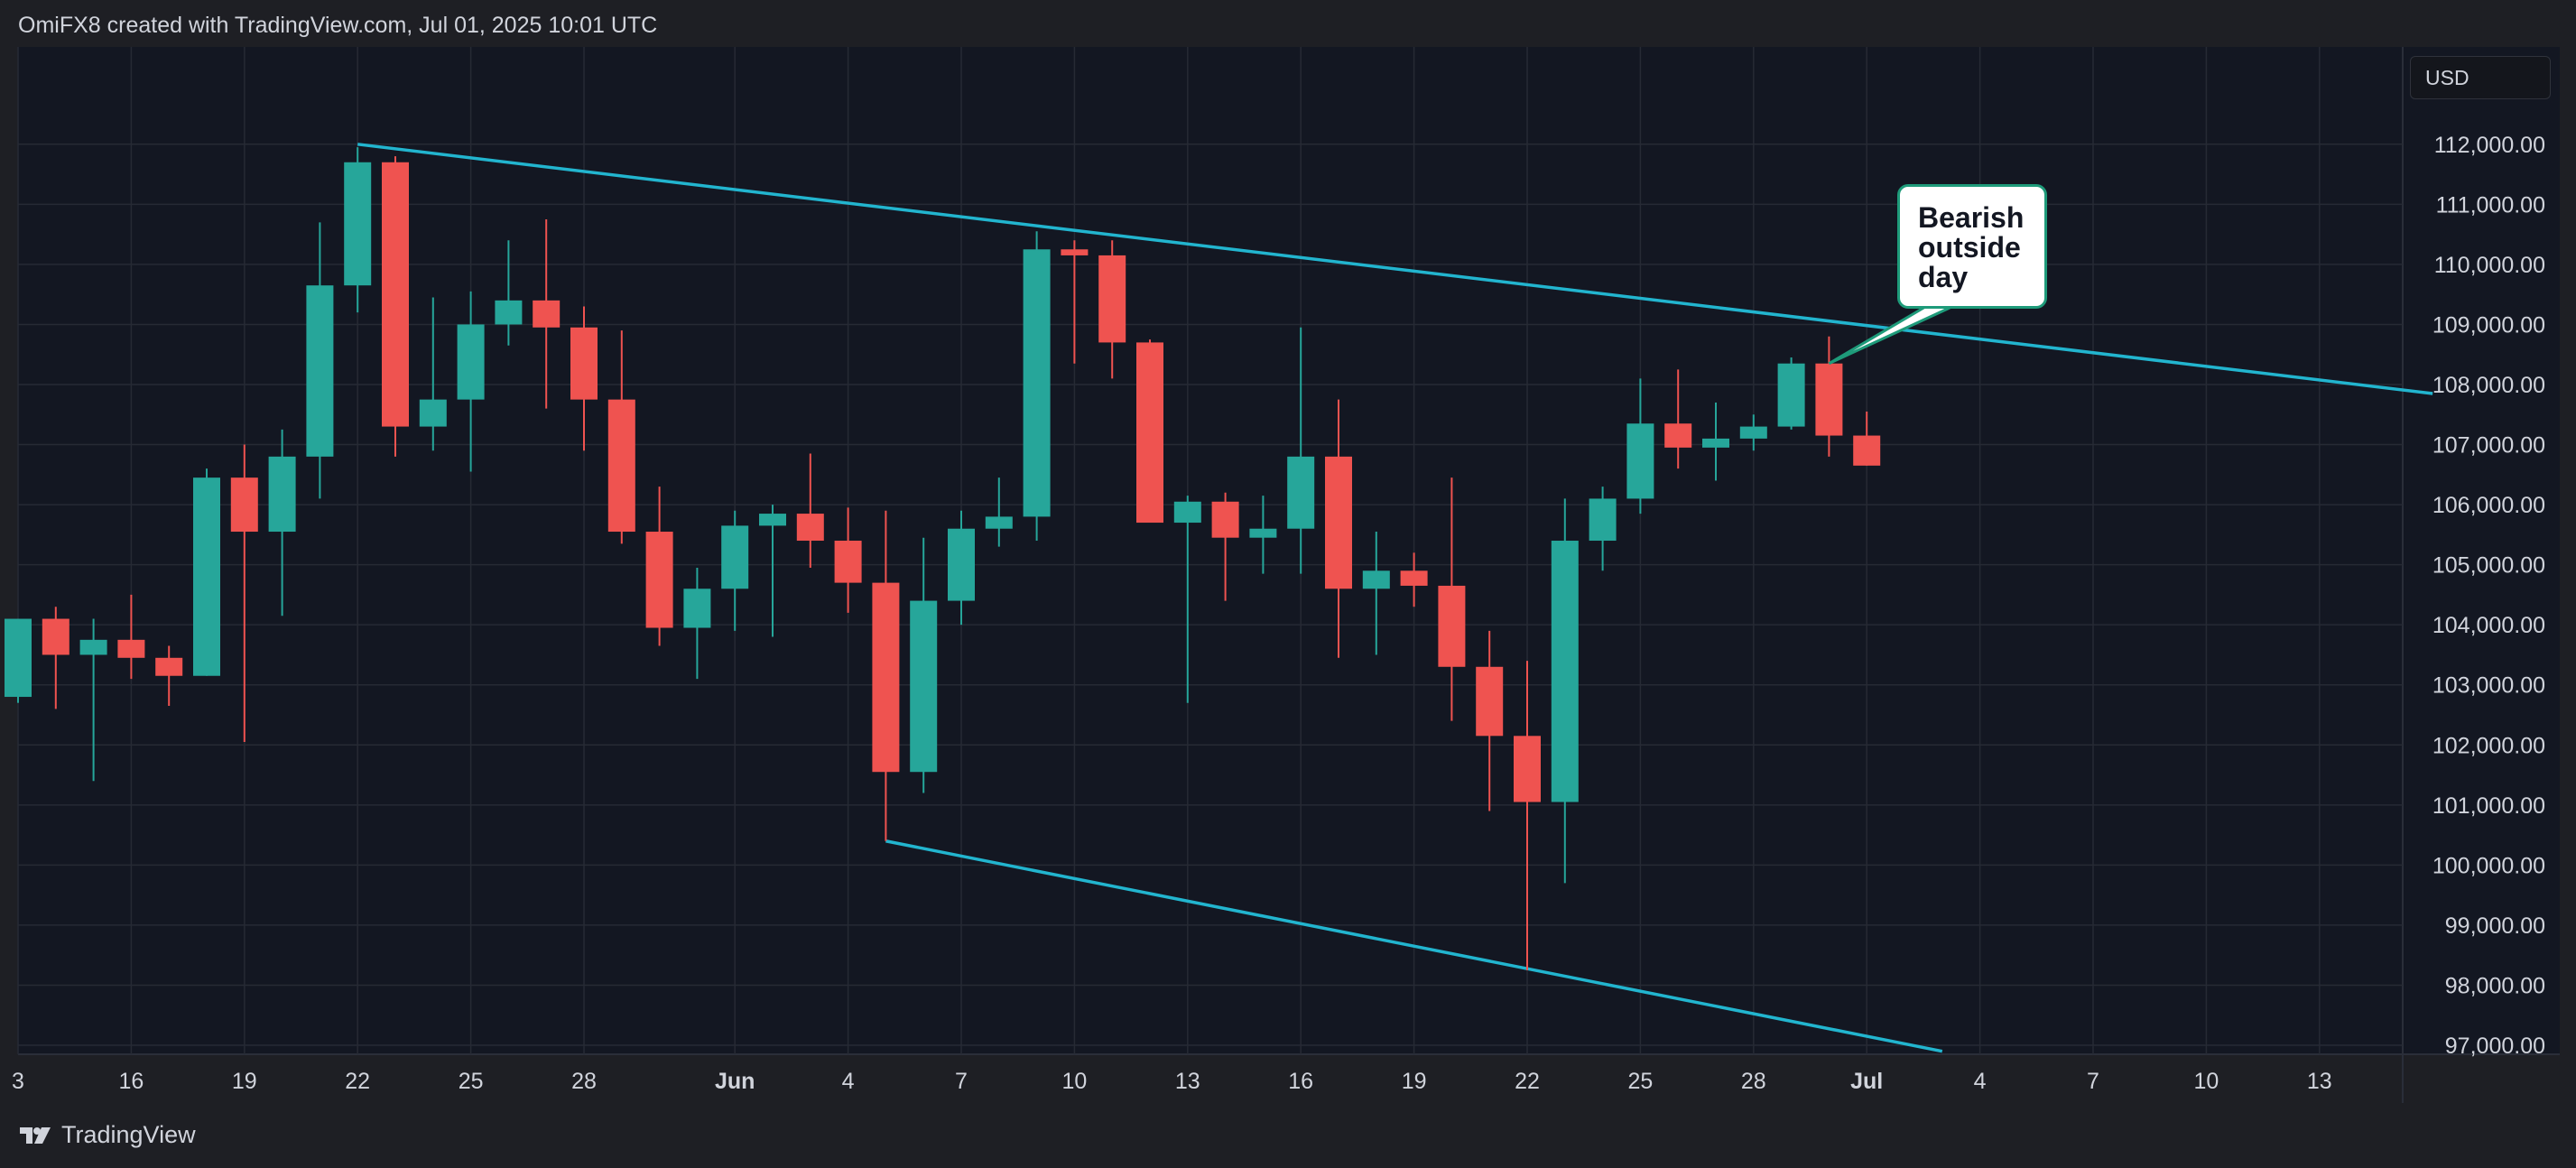  Describe the element at coordinates (2490, 145) in the screenshot. I see `price-tick-label: 112,000.00` at that location.